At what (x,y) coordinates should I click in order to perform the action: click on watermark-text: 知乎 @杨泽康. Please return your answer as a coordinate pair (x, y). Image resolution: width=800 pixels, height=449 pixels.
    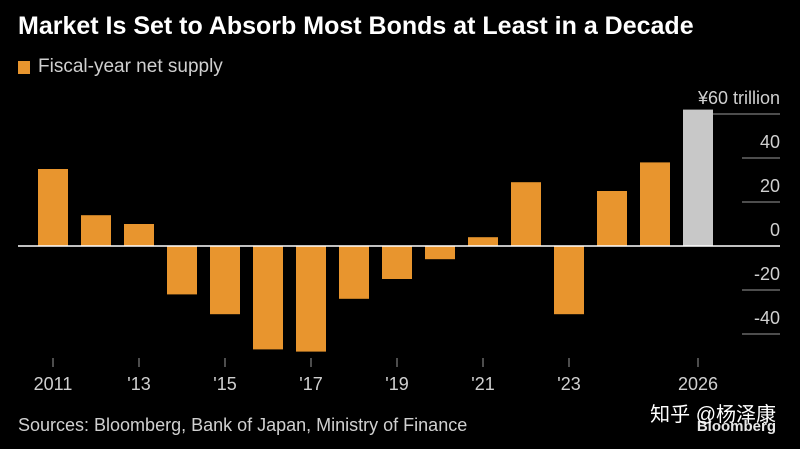
    Looking at the image, I should click on (713, 415).